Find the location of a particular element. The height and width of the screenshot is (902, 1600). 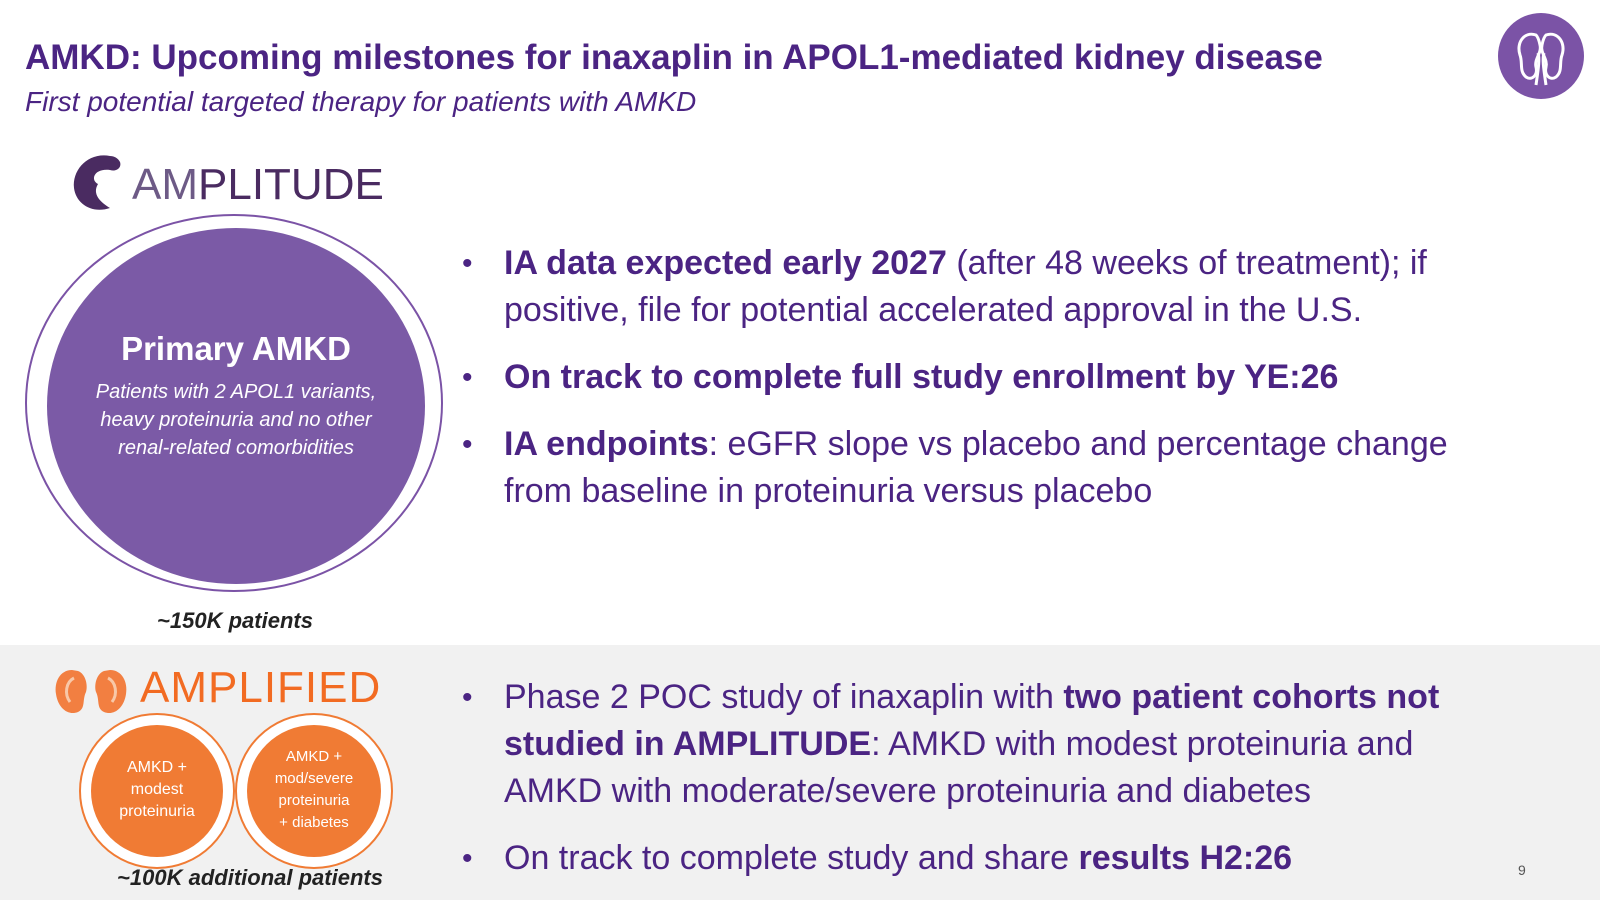

cohort-2-disc is located at coordinates (314, 791).